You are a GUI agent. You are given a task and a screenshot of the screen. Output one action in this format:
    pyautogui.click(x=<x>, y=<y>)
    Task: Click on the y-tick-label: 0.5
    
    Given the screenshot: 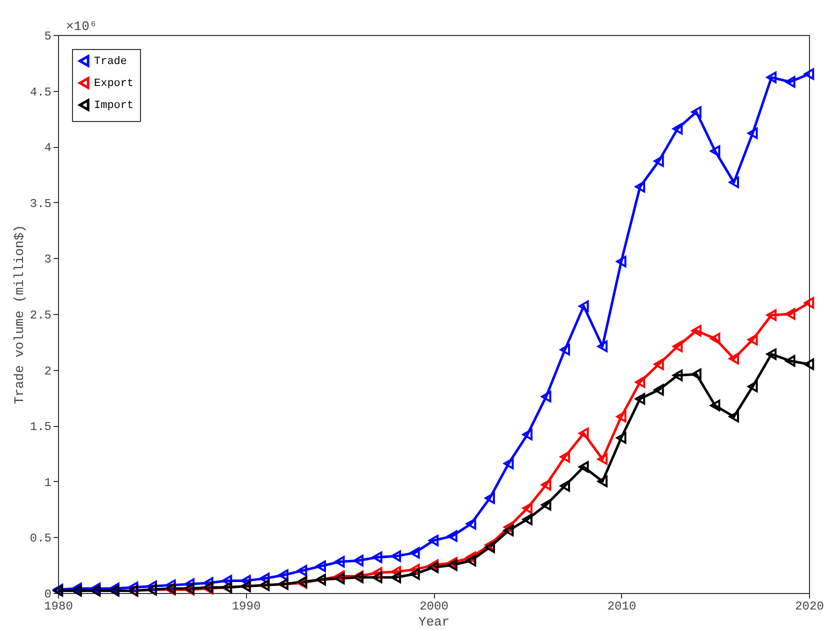 What is the action you would take?
    pyautogui.click(x=41, y=539)
    